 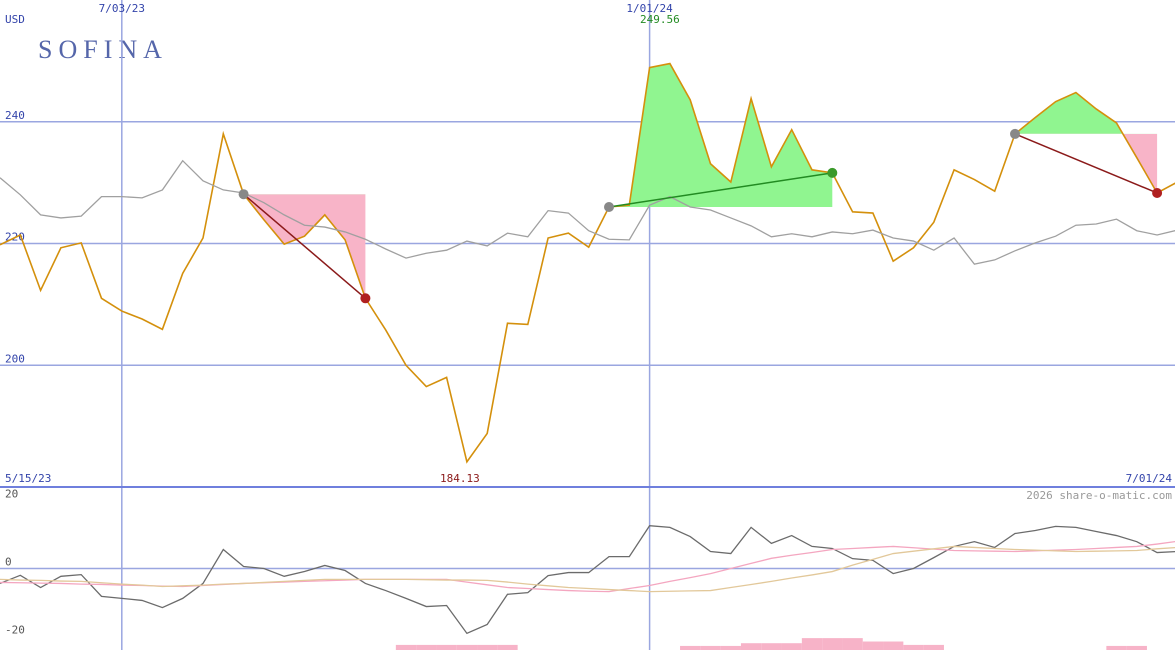 What do you see at coordinates (1099, 495) in the screenshot?
I see `watermark: 2026 share-o-matic.com` at bounding box center [1099, 495].